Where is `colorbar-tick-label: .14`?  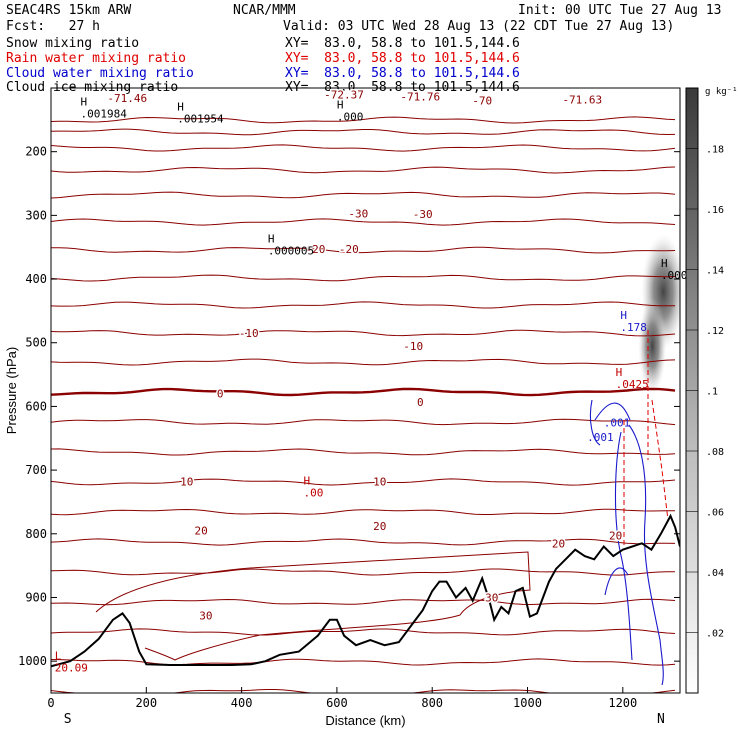 colorbar-tick-label: .14 is located at coordinates (715, 271).